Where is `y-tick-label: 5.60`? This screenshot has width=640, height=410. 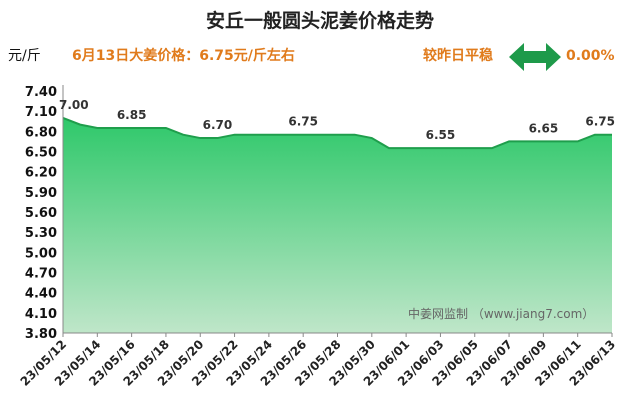 y-tick-label: 5.60 is located at coordinates (41, 213).